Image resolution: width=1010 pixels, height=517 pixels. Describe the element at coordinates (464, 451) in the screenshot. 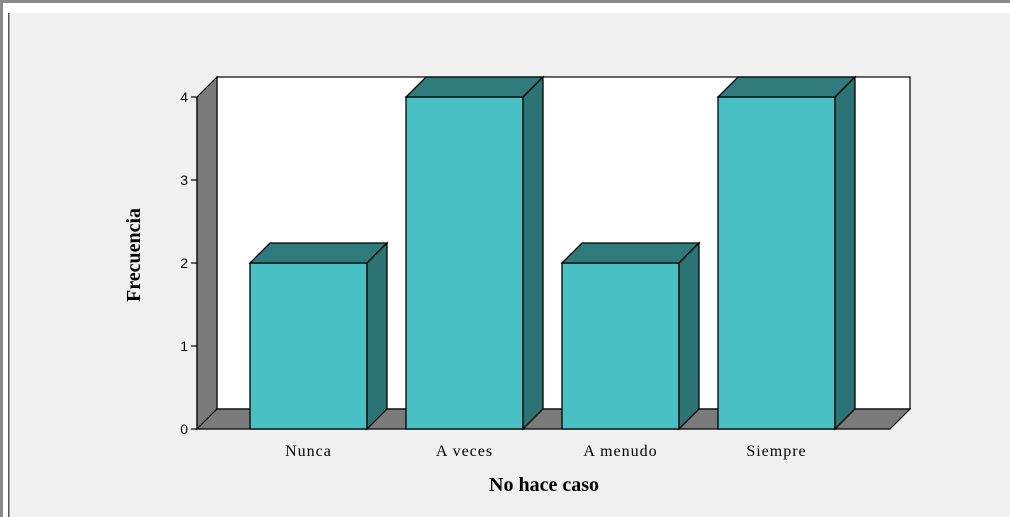

I see `x-tick-label: A veces` at that location.